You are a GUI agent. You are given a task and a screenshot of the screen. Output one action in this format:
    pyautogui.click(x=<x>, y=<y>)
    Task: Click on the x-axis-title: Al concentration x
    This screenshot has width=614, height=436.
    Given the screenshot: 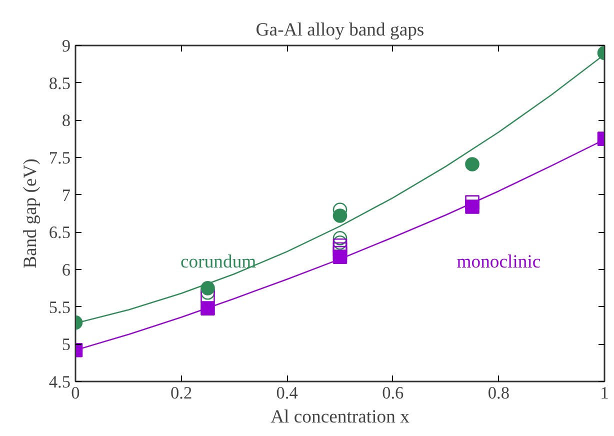 What is the action you would take?
    pyautogui.click(x=340, y=417)
    